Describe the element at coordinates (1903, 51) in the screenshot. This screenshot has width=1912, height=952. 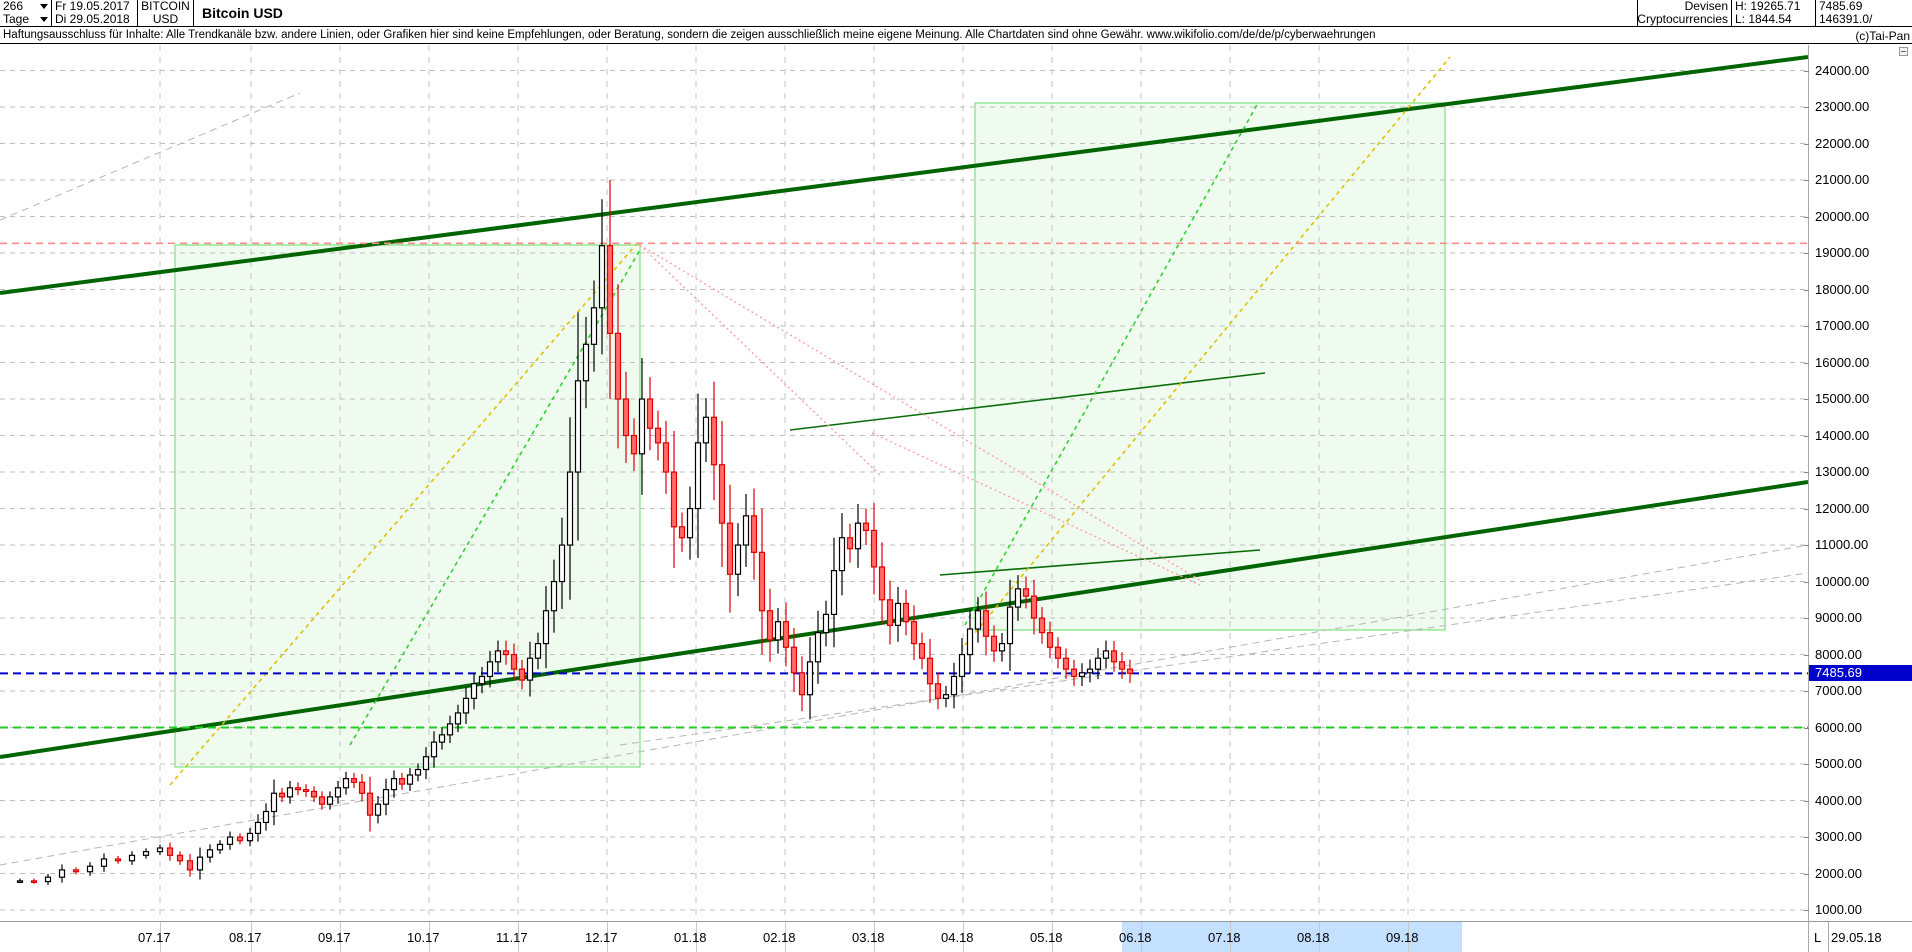
I see `minimize-icon` at that location.